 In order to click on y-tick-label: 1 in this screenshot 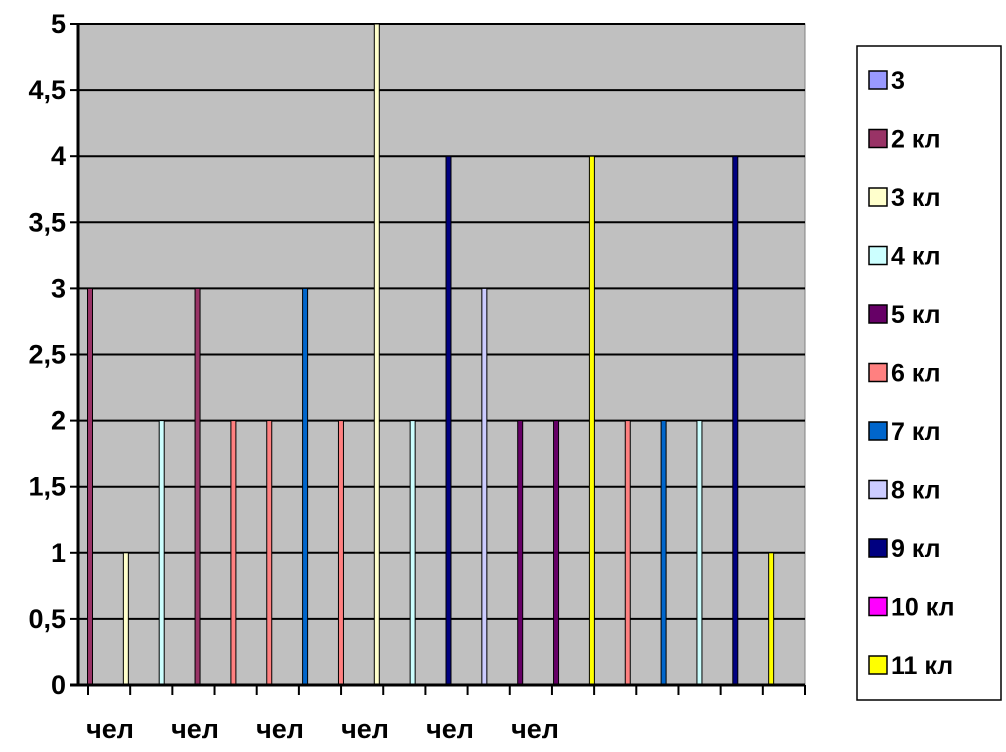, I will do `click(58, 553)`.